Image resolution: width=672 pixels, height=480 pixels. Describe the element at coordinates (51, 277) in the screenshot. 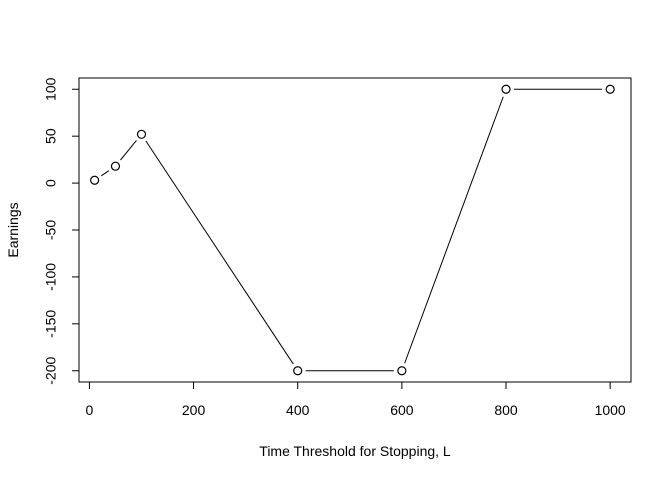

I see `y-tick-label: -100` at that location.